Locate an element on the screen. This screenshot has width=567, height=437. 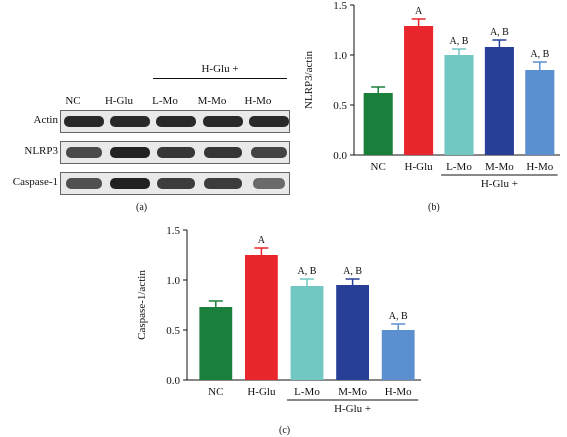
blot-row-nlrp3 is located at coordinates (175, 152).